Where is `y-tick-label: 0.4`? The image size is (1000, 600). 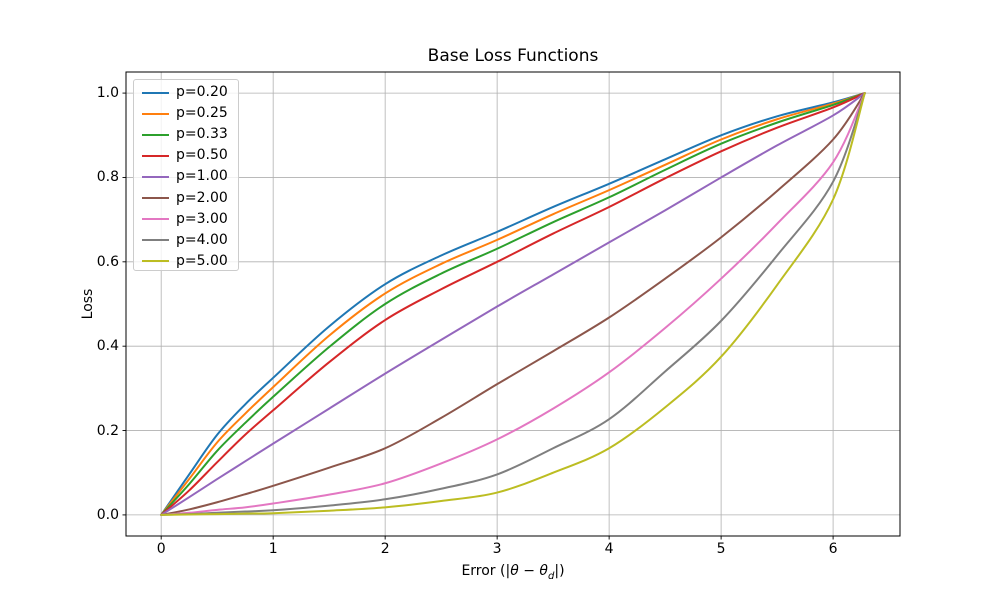
y-tick-label: 0.4 is located at coordinates (107, 346).